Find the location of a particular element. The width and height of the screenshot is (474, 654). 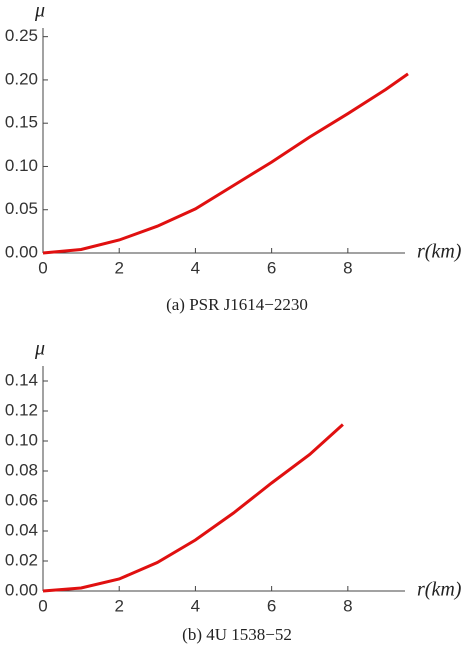

y-tick-label: 0.20 is located at coordinates (21, 78).